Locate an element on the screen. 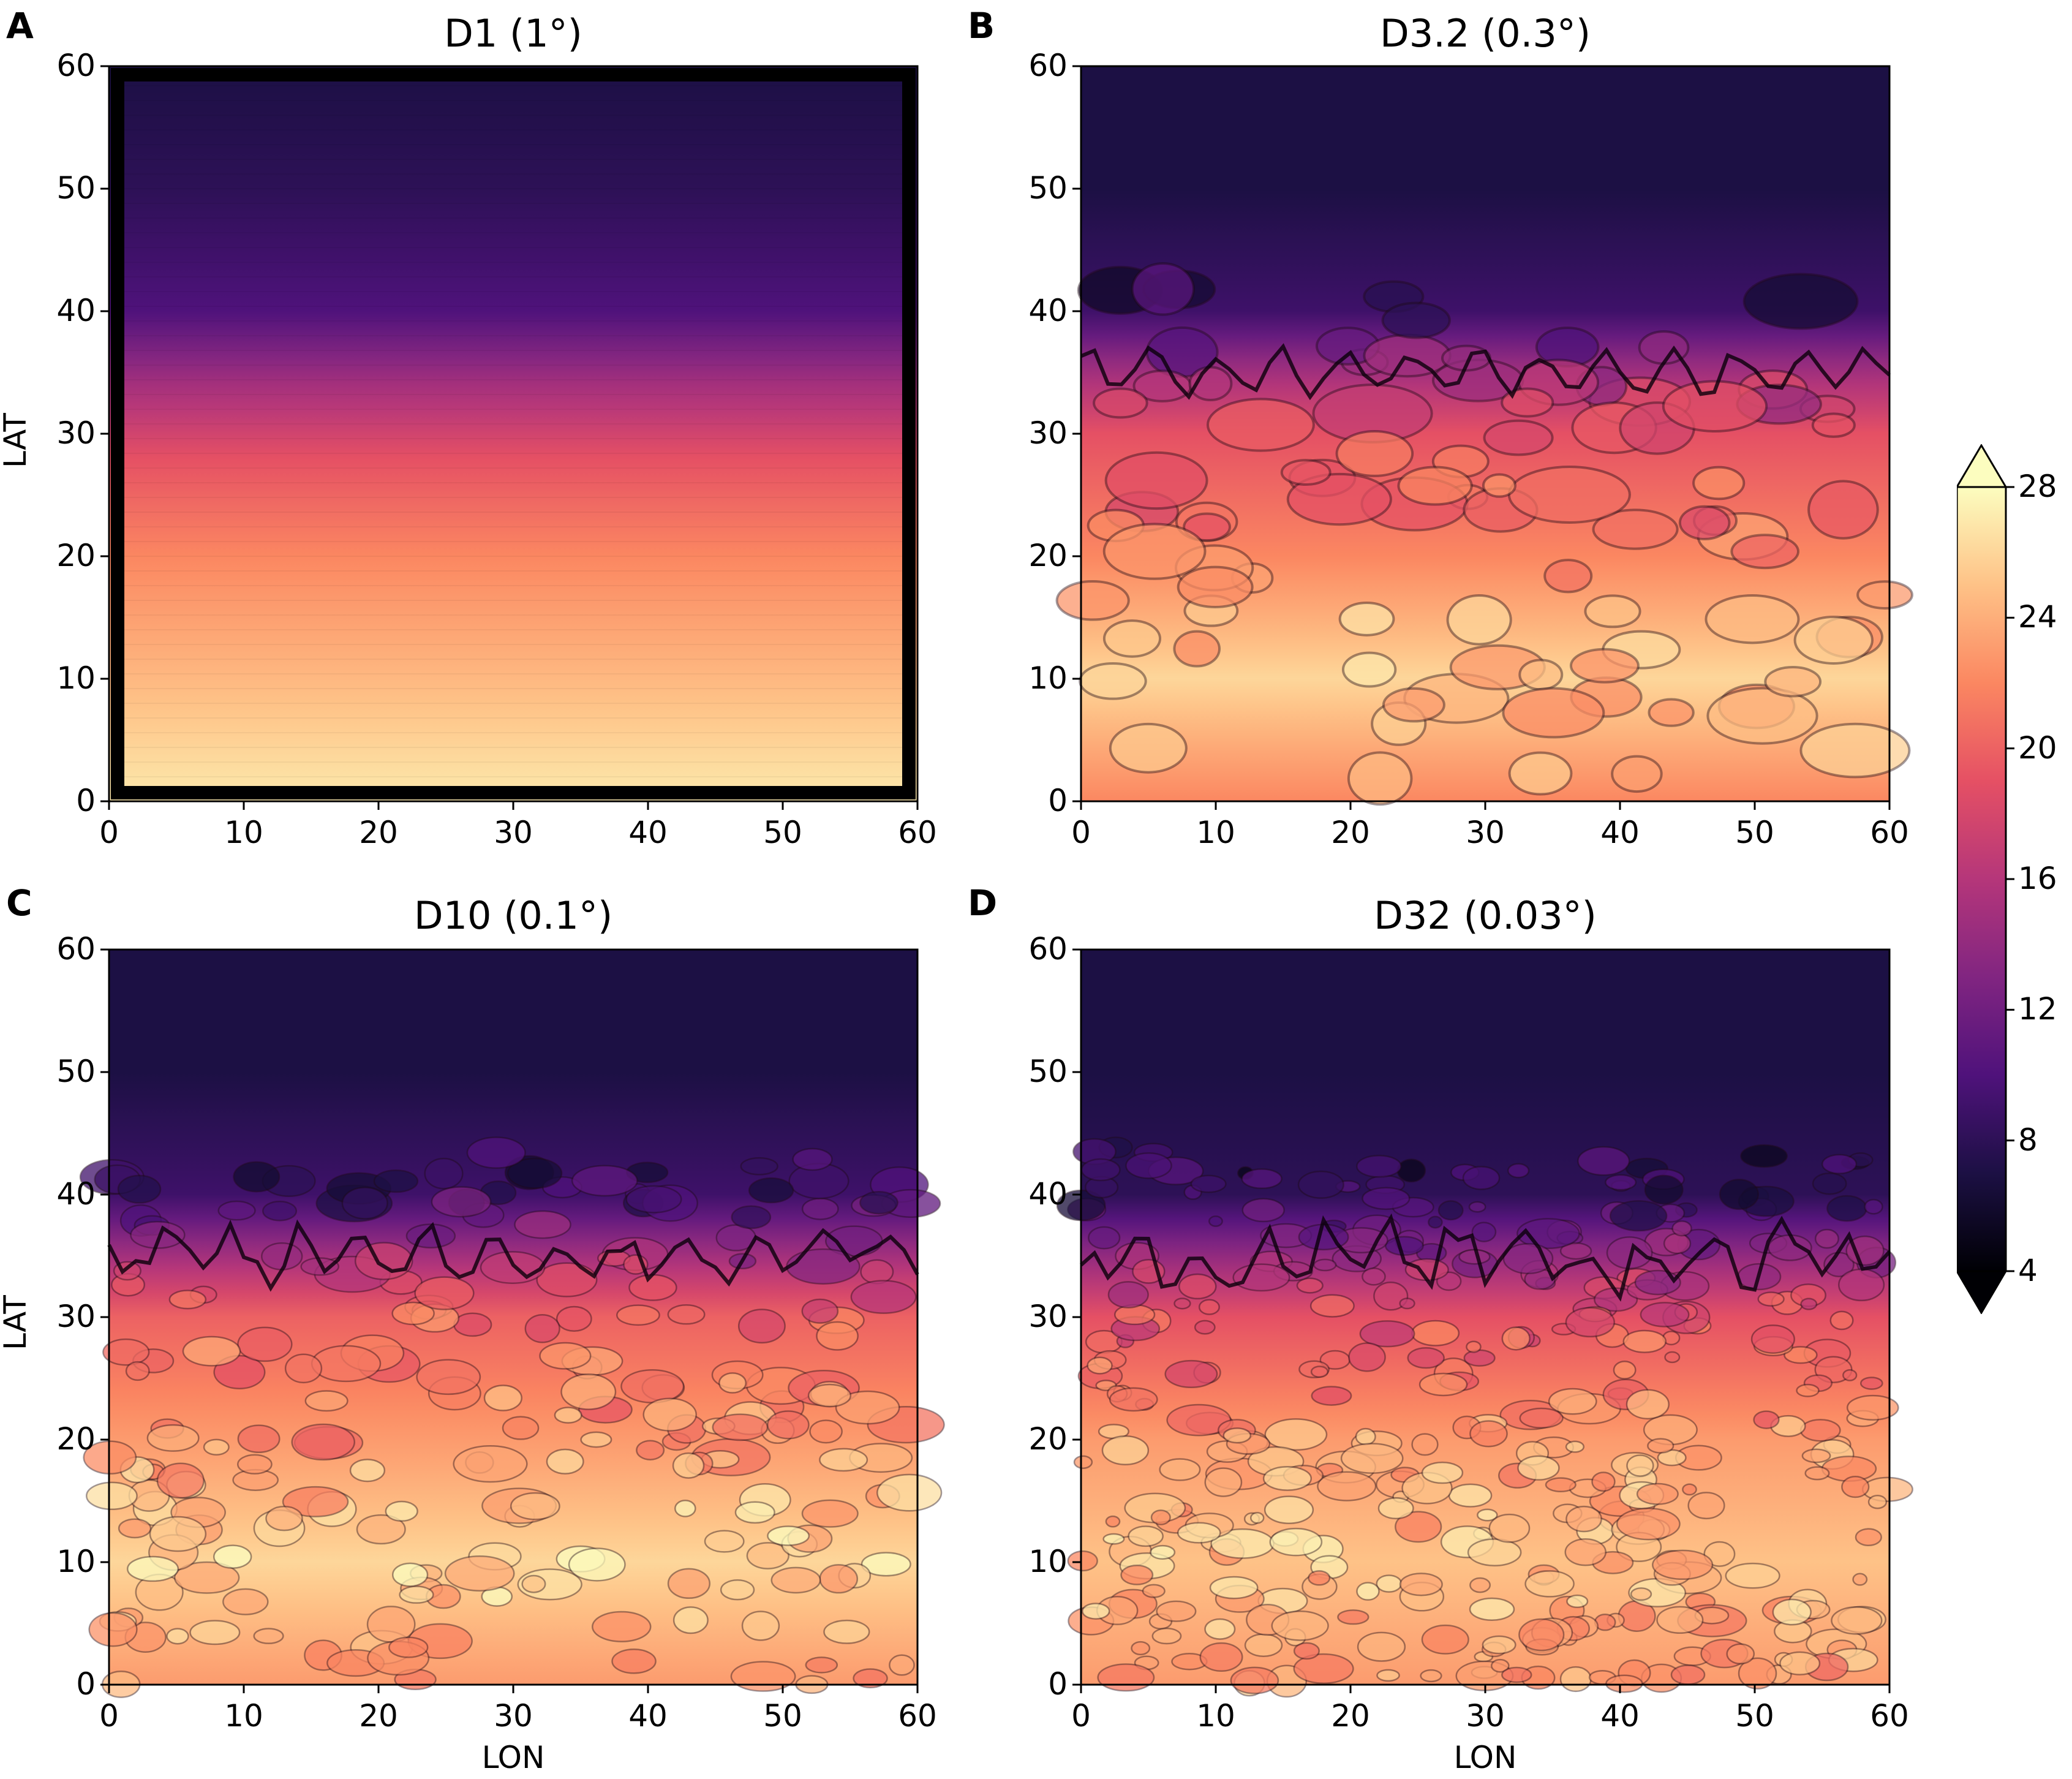 Image resolution: width=2072 pixels, height=1779 pixels. panel-letter: A is located at coordinates (20, 26).